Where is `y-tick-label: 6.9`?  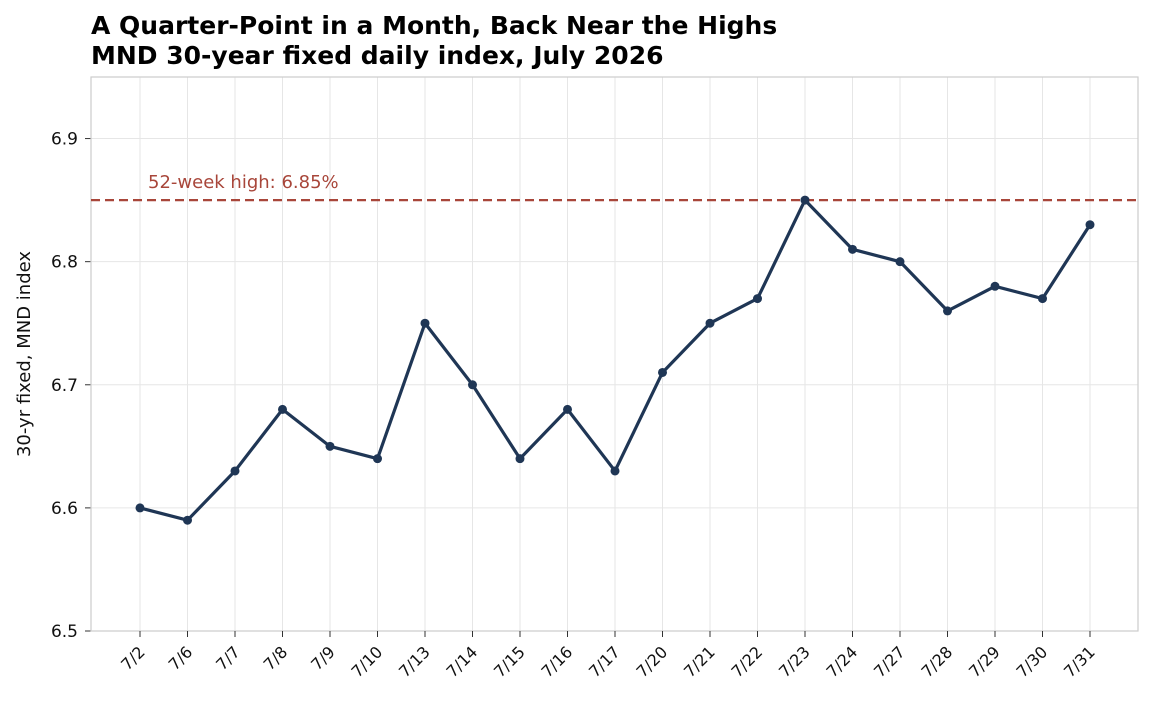 y-tick-label: 6.9 is located at coordinates (64, 140).